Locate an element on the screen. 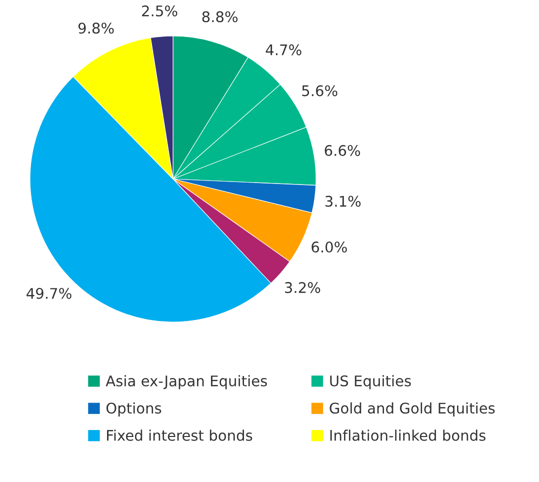 This screenshot has width=539, height=482. data-label: 8.8% is located at coordinates (220, 16).